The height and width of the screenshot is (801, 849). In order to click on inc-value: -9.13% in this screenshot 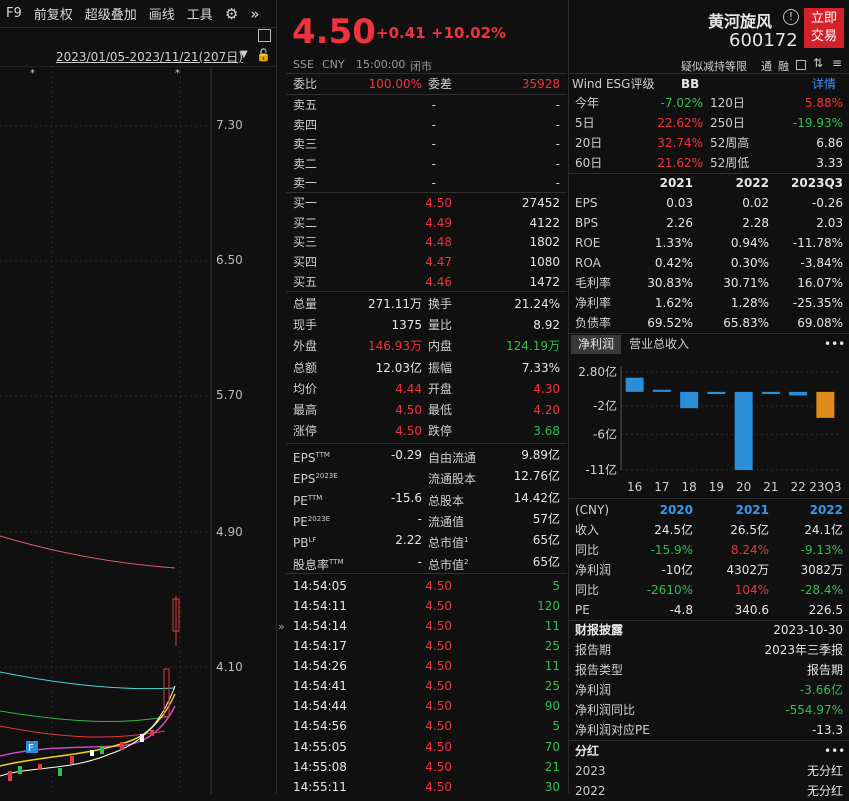, I will do `click(821, 550)`.